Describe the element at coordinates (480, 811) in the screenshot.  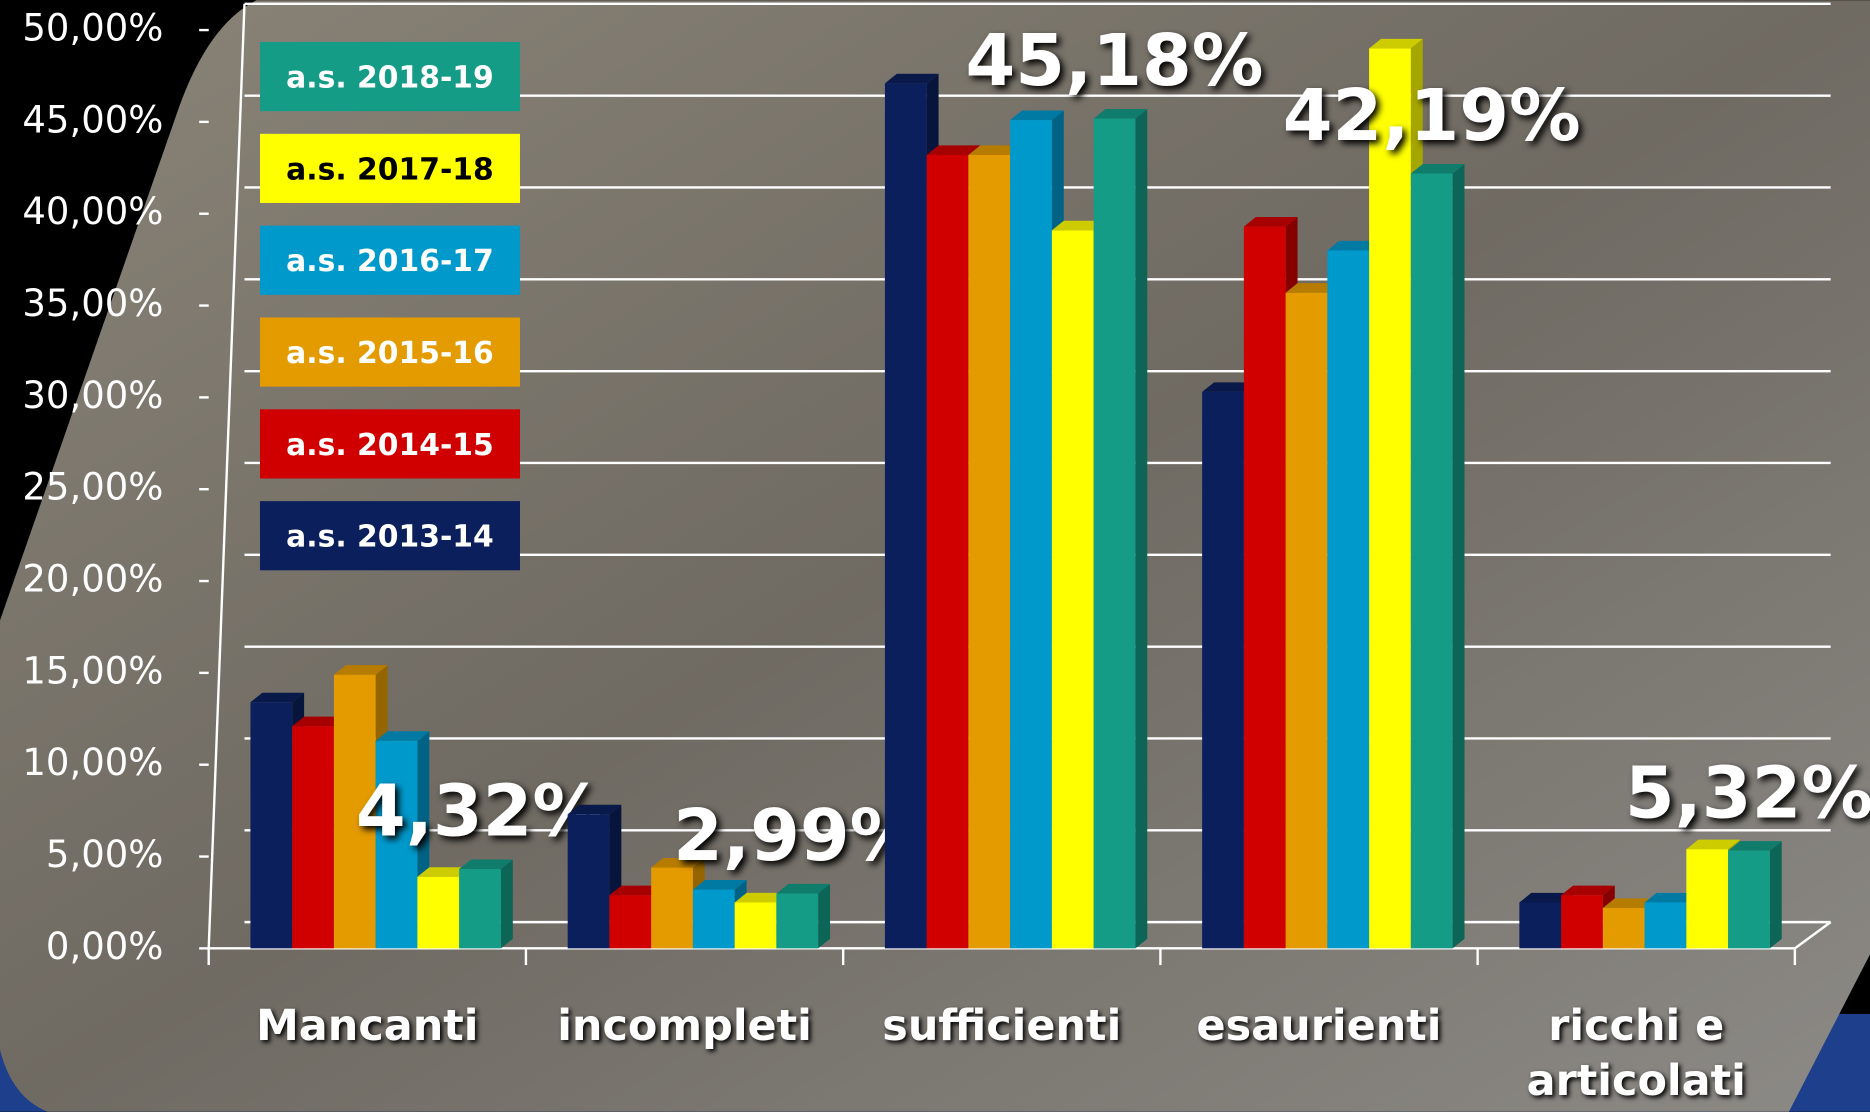
I see `value-label: 4,32%` at that location.